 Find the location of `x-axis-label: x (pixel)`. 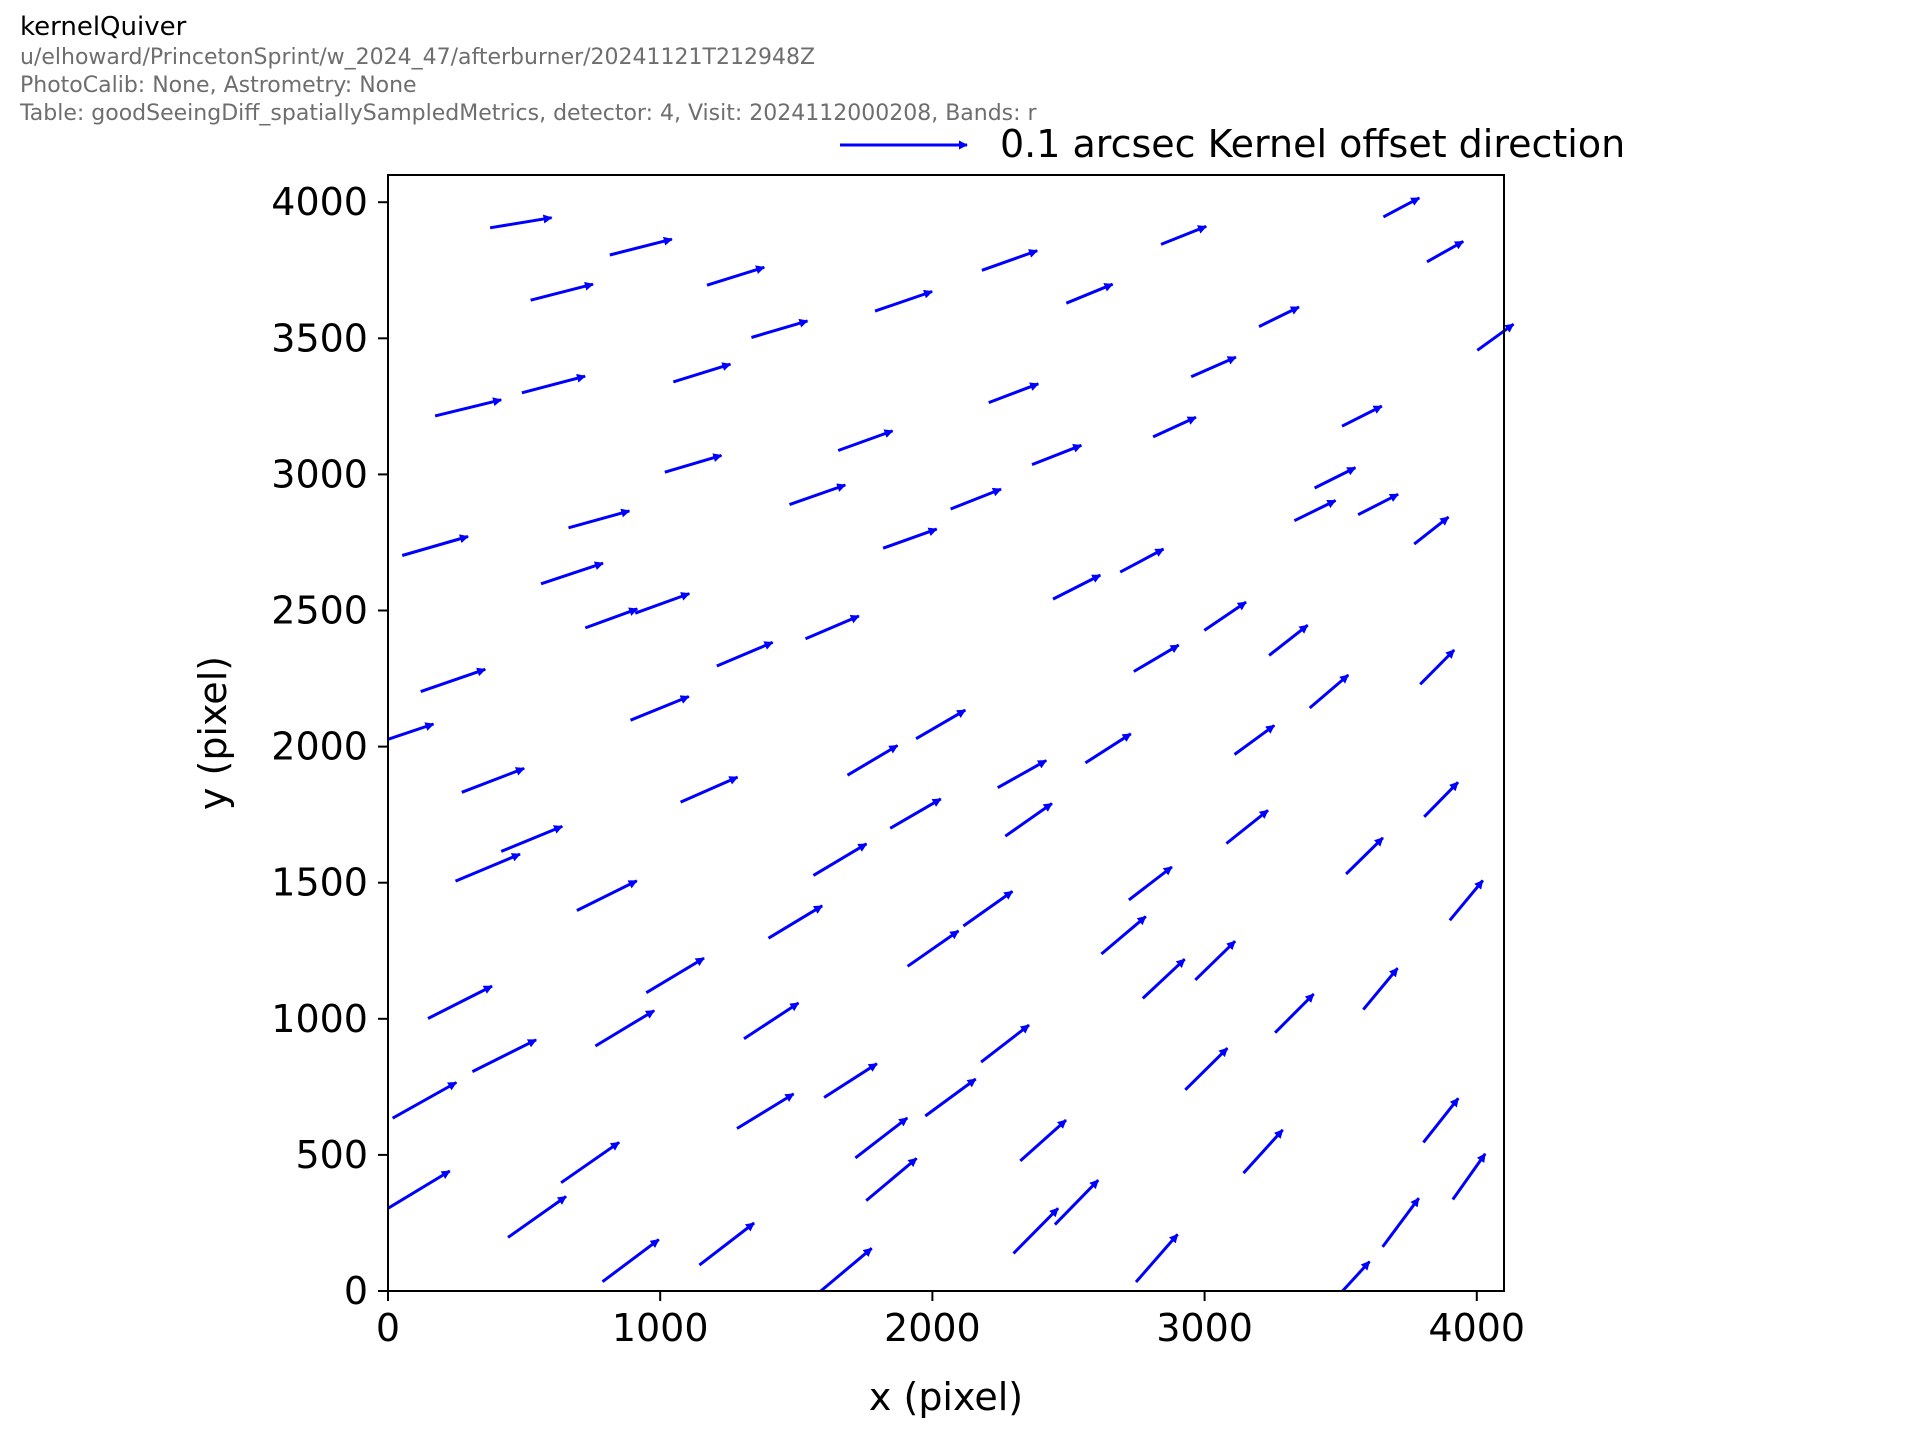

x-axis-label: x (pixel) is located at coordinates (946, 1397).